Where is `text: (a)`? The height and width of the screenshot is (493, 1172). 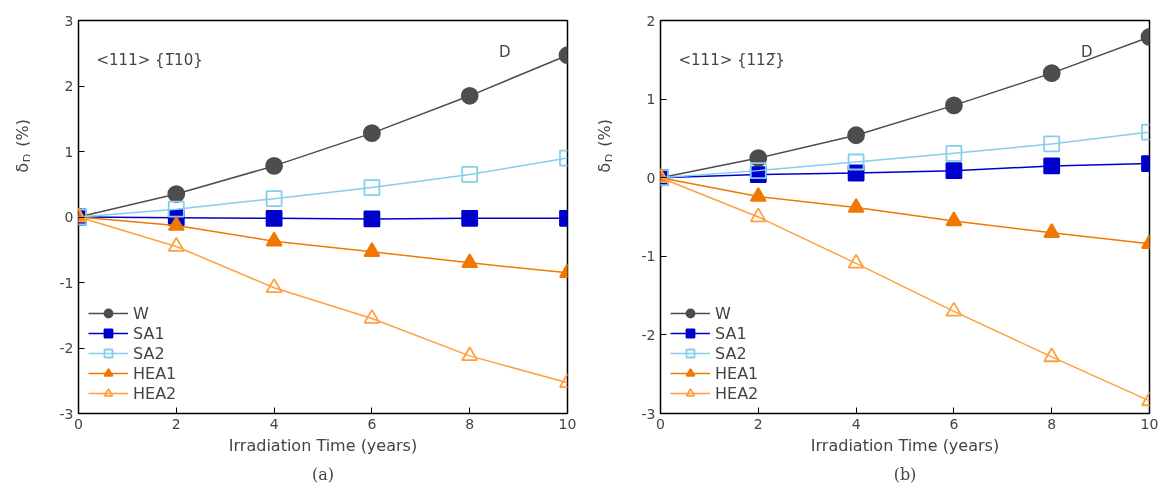
text: (a) is located at coordinates (323, 474).